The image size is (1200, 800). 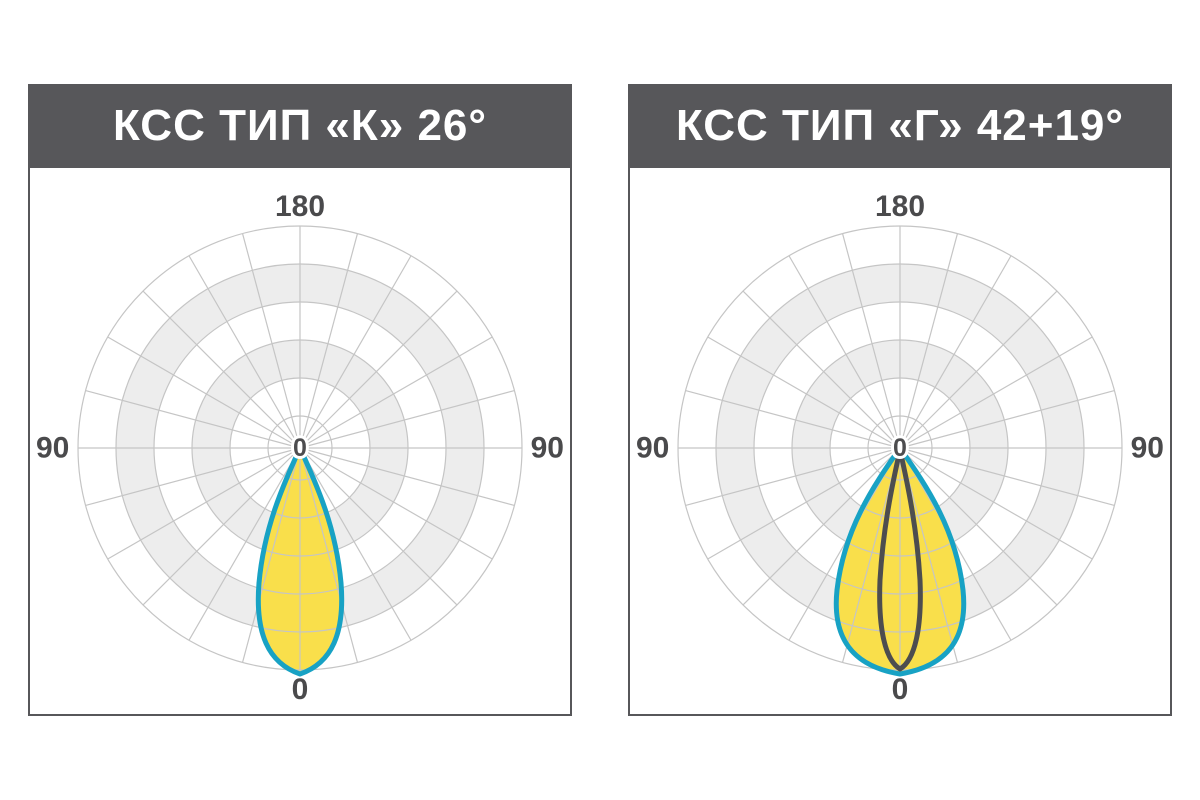 I want to click on beam-lobe-26deg-outline, so click(x=300, y=561).